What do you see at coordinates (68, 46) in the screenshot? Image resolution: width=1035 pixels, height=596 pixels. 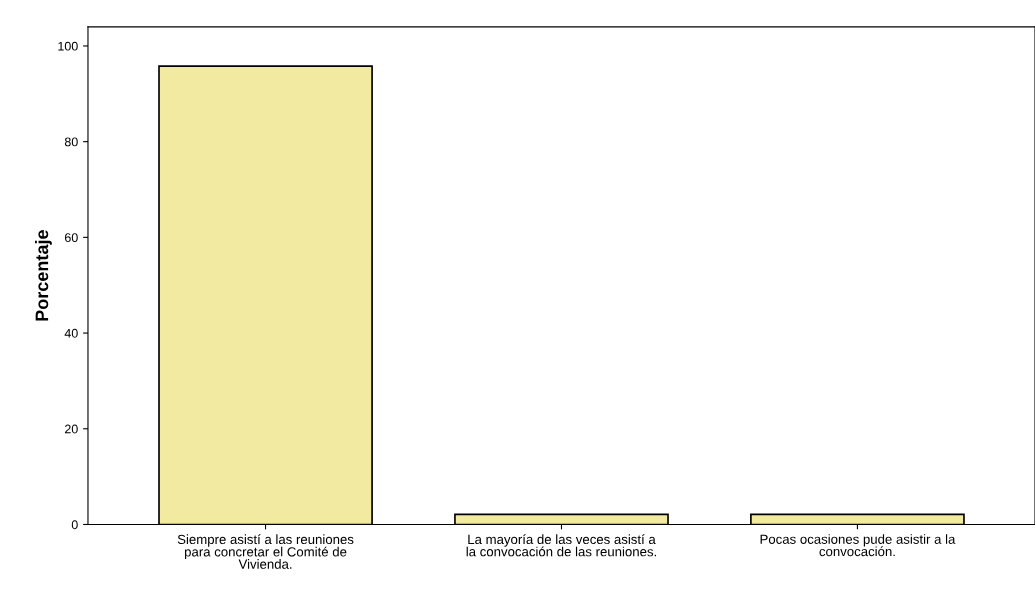 I see `y-tick-label: 100` at bounding box center [68, 46].